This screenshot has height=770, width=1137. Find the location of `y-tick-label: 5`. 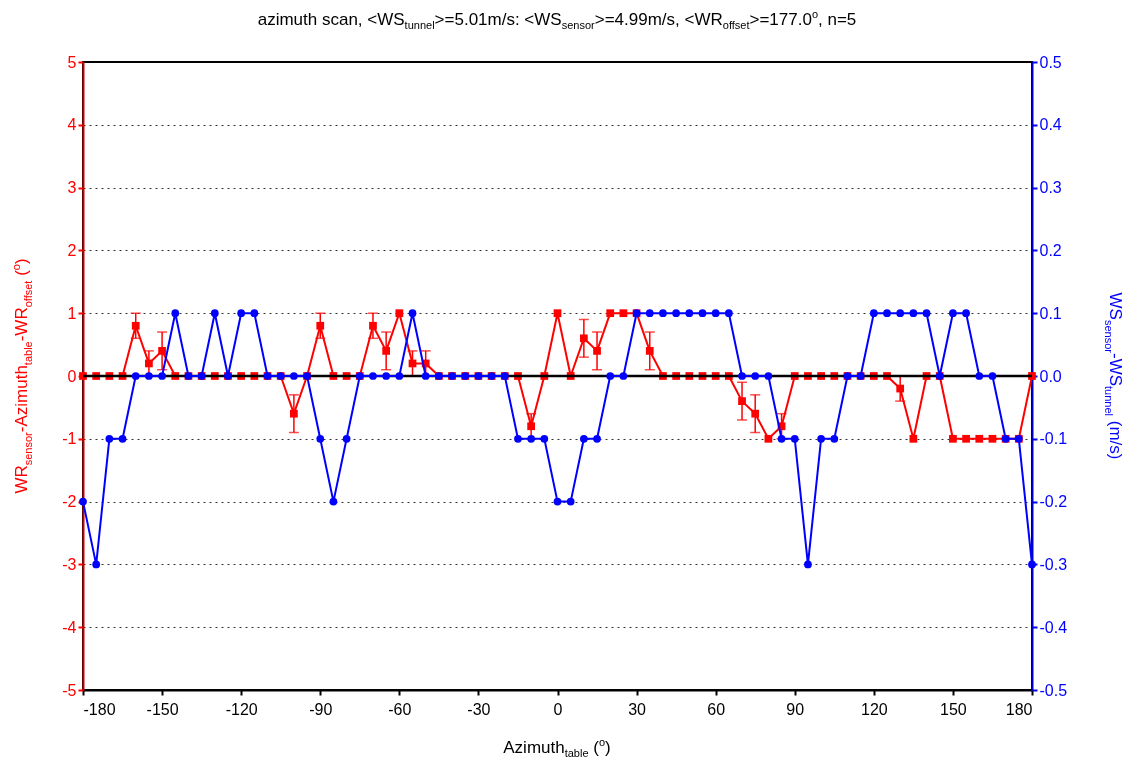

y-tick-label: 5 is located at coordinates (72, 62).